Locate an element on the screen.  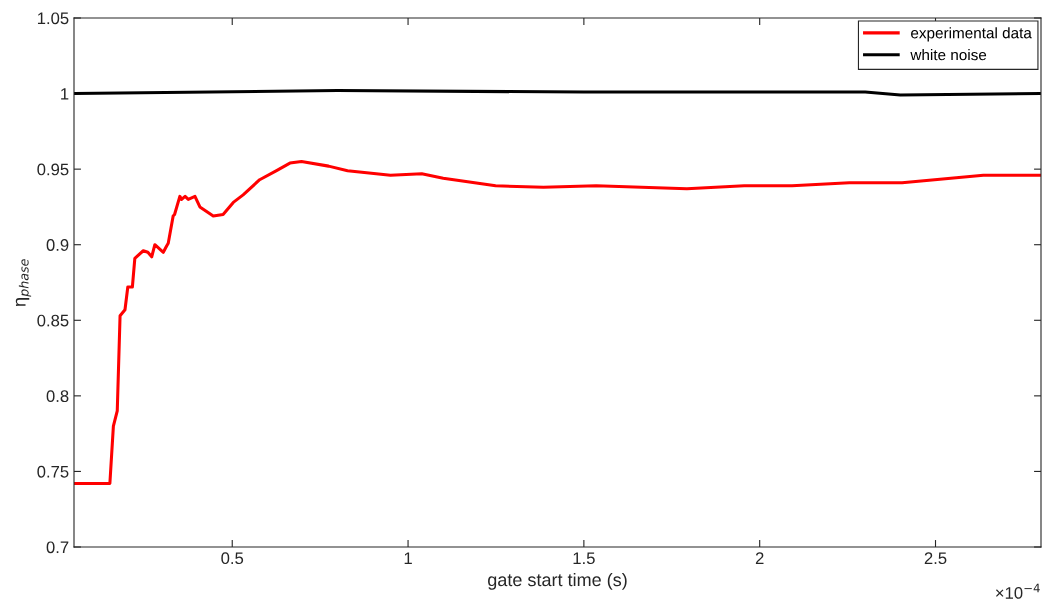
legend-label: experimental data is located at coordinates (971, 34).